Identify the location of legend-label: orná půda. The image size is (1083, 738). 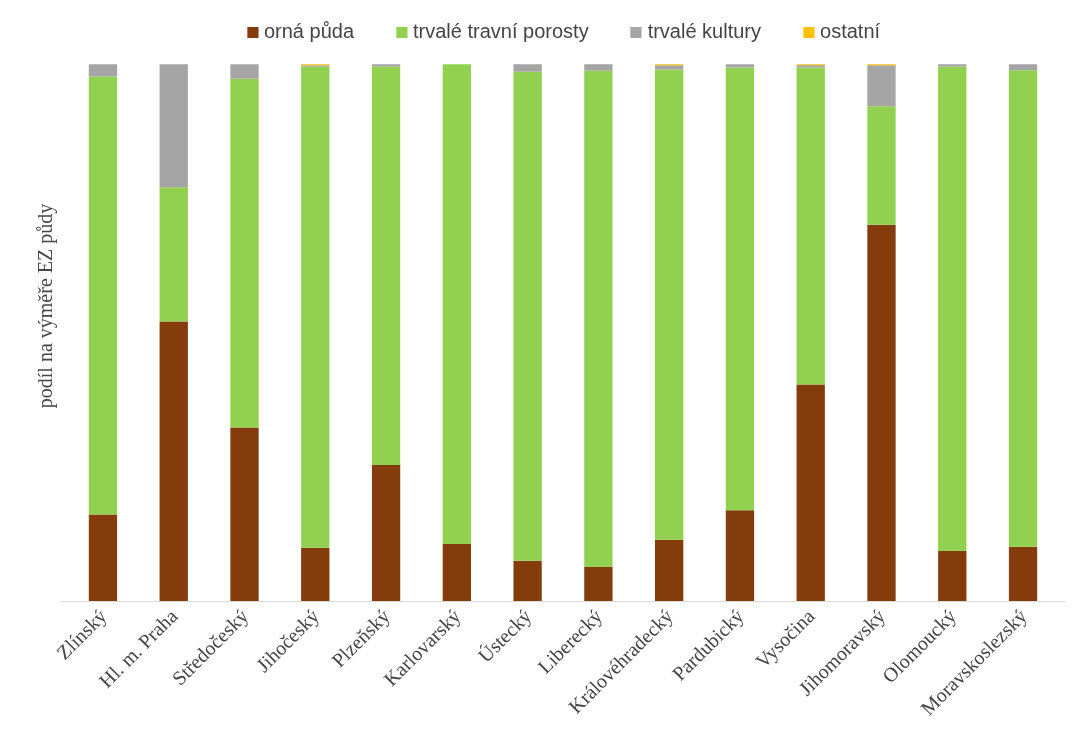
(309, 31).